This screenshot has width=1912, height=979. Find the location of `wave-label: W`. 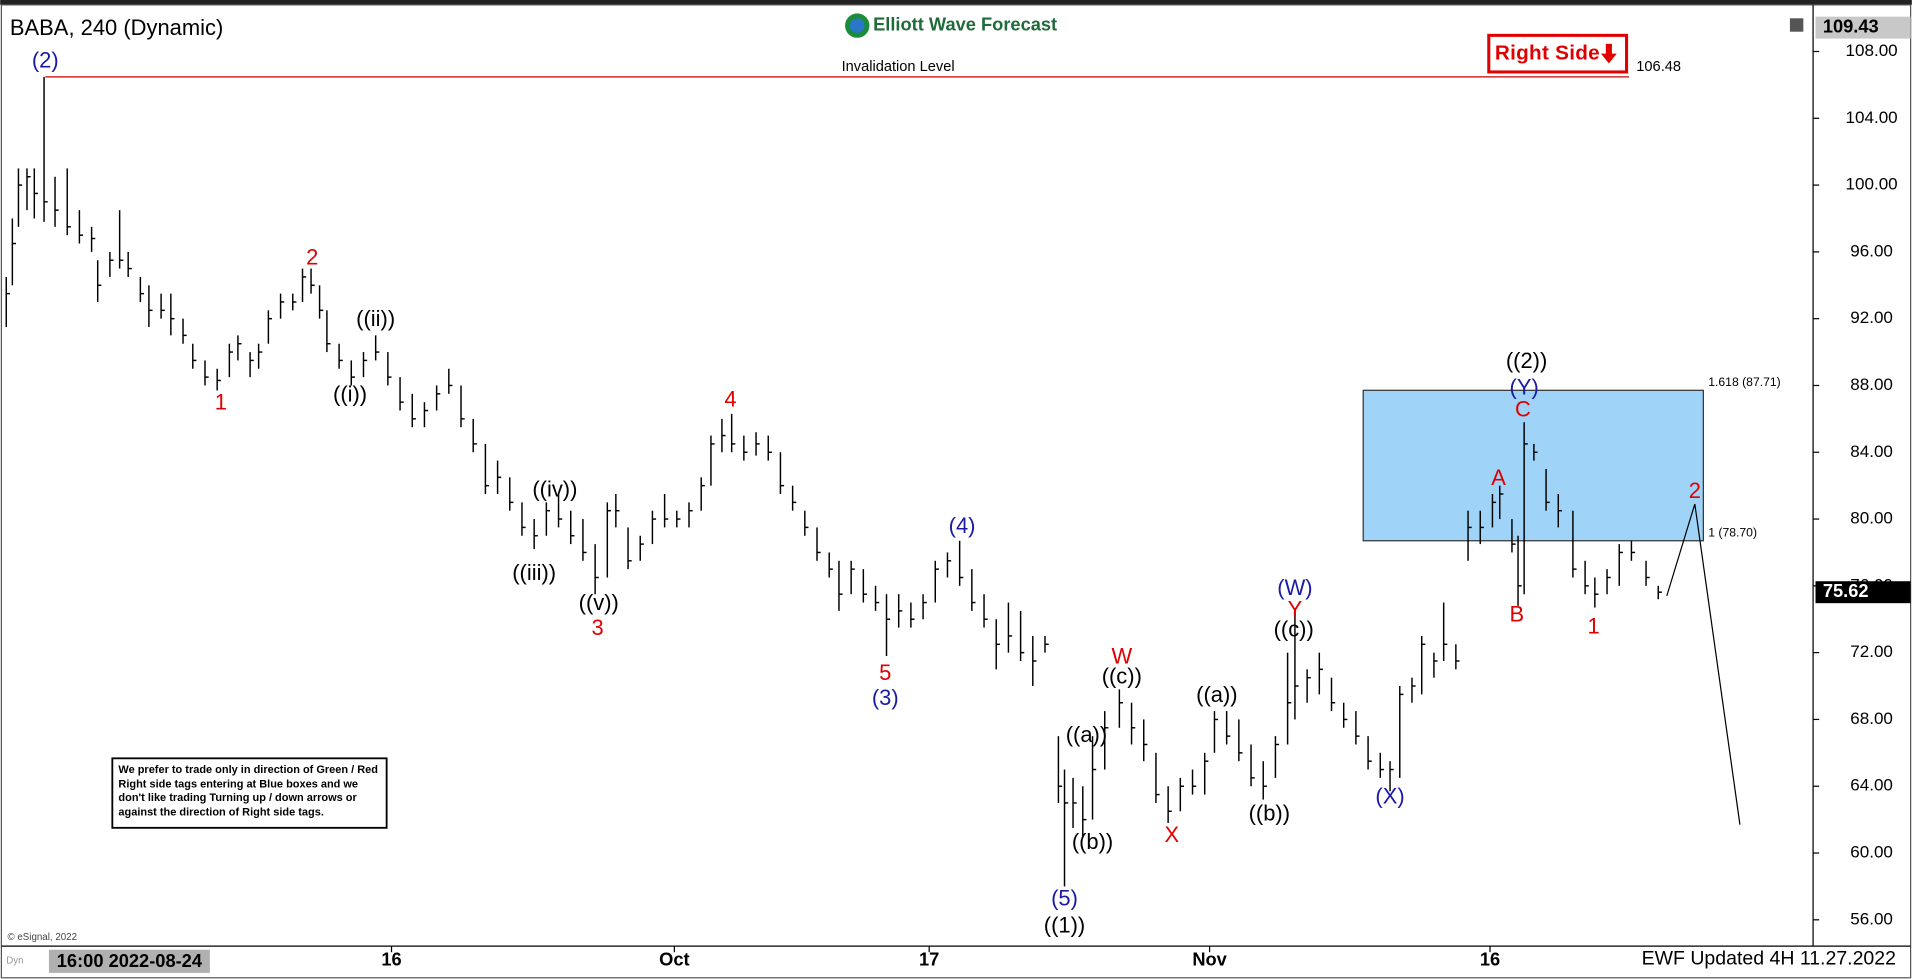

wave-label: W is located at coordinates (1121, 655).